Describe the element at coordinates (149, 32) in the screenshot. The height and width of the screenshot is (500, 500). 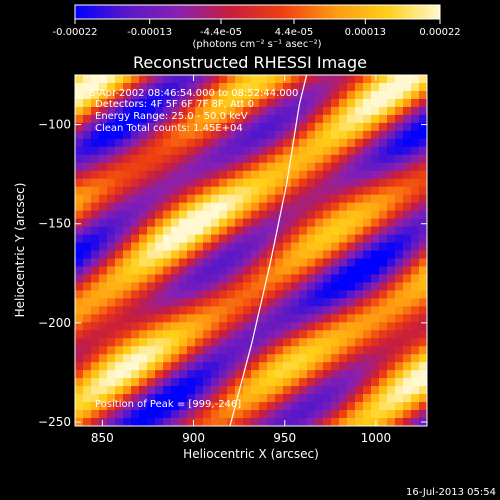
I see `colorbar-tick-label: -0.00013` at that location.